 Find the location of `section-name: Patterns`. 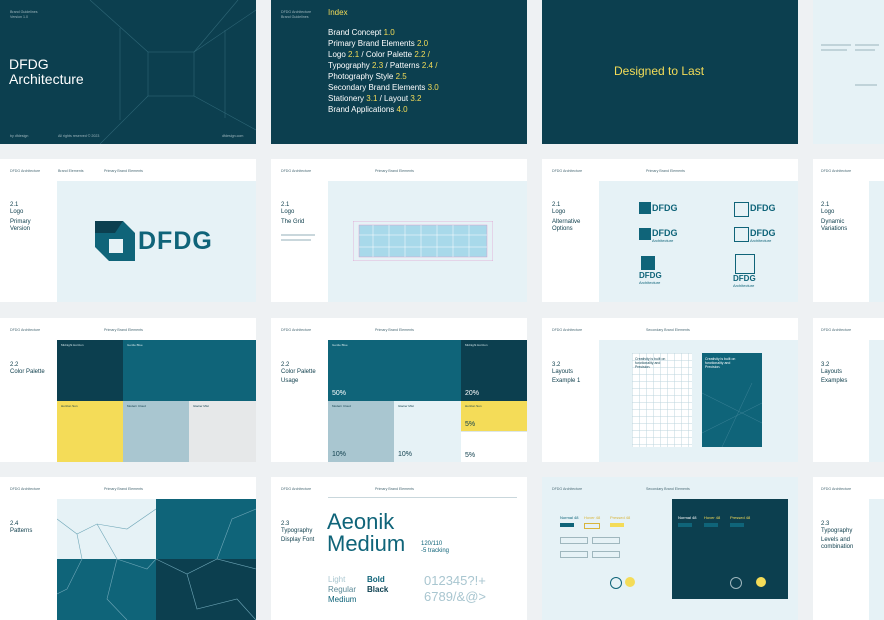

section-name: Patterns is located at coordinates (21, 531).